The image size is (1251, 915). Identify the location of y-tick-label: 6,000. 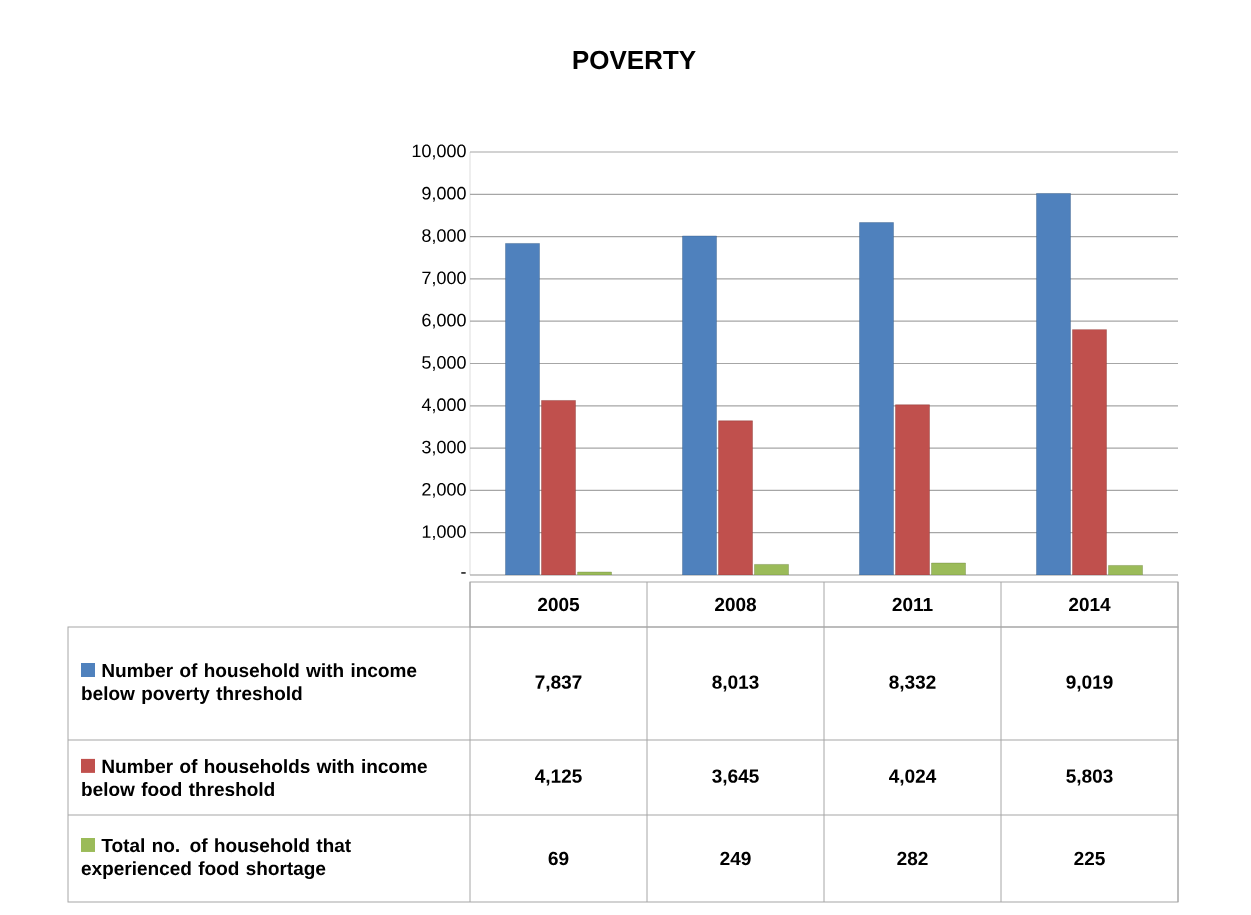
(444, 321).